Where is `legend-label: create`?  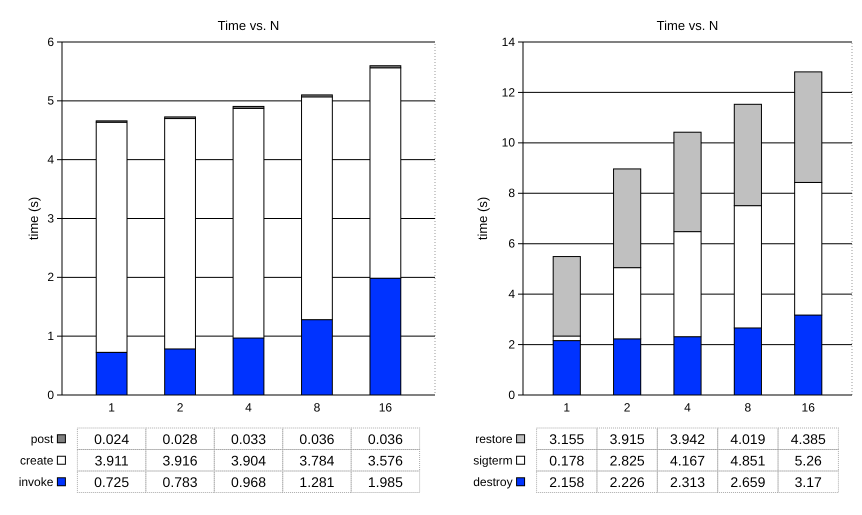
legend-label: create is located at coordinates (37, 460).